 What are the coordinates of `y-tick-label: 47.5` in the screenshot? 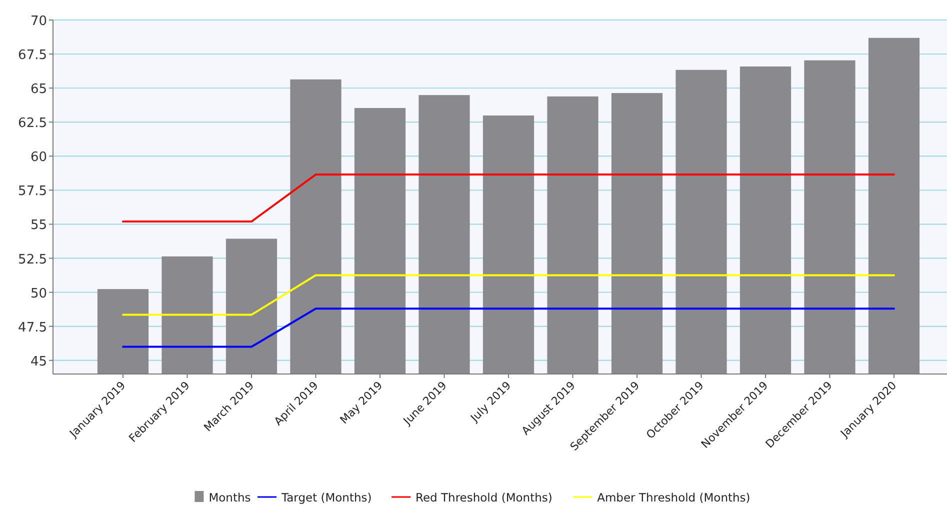 It's located at (32, 328).